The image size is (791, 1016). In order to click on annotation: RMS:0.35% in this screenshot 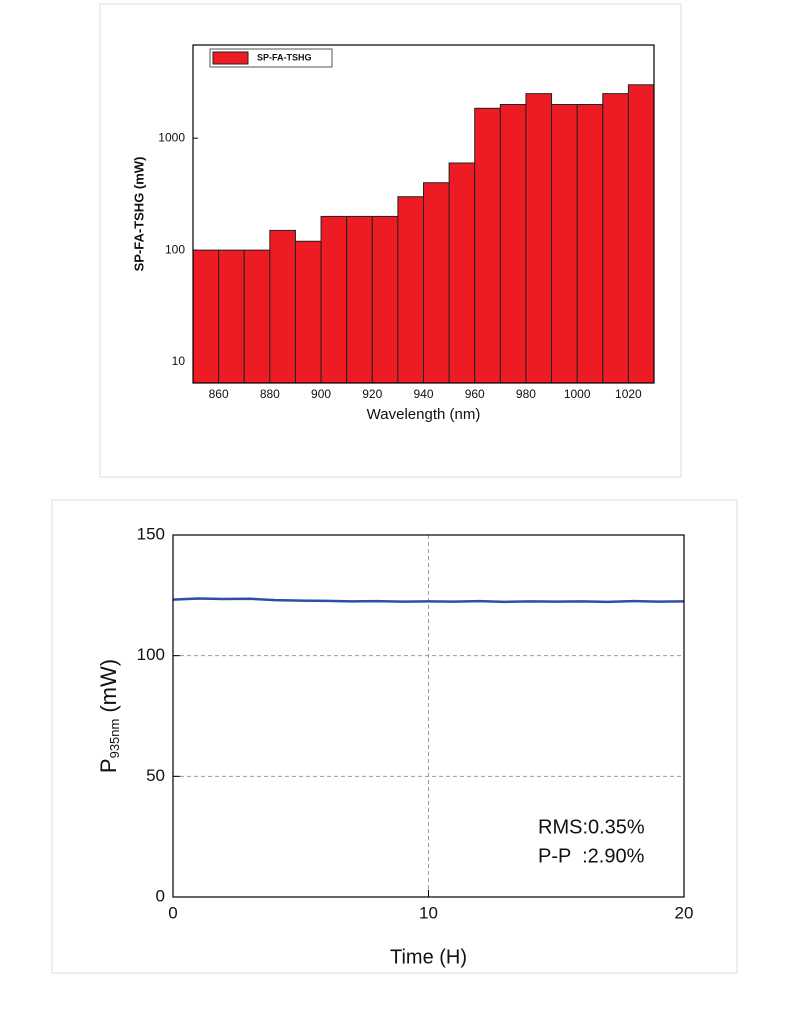, I will do `click(591, 827)`.